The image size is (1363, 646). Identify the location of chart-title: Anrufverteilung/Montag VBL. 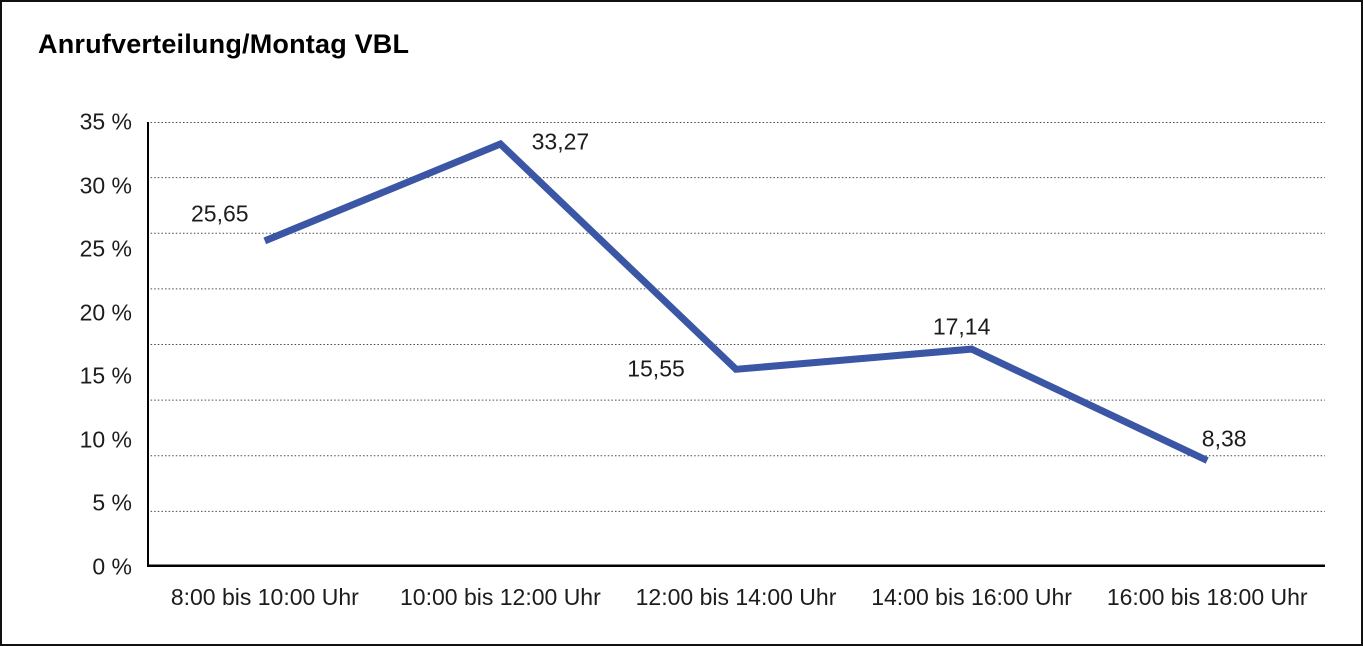
(224, 44).